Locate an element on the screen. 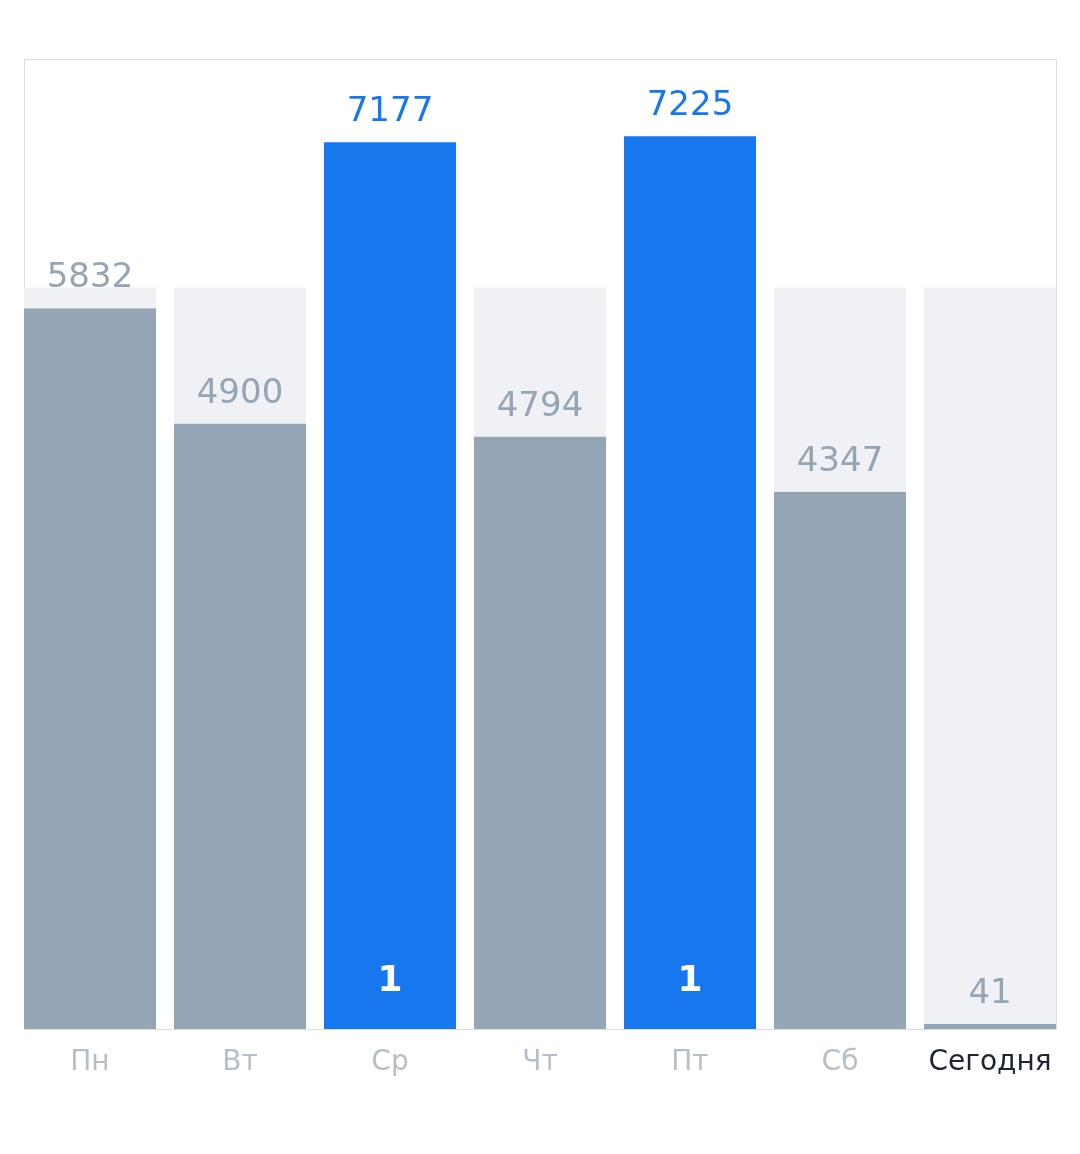 This screenshot has height=1154, width=1080. x-tick-label: Ср is located at coordinates (390, 1060).